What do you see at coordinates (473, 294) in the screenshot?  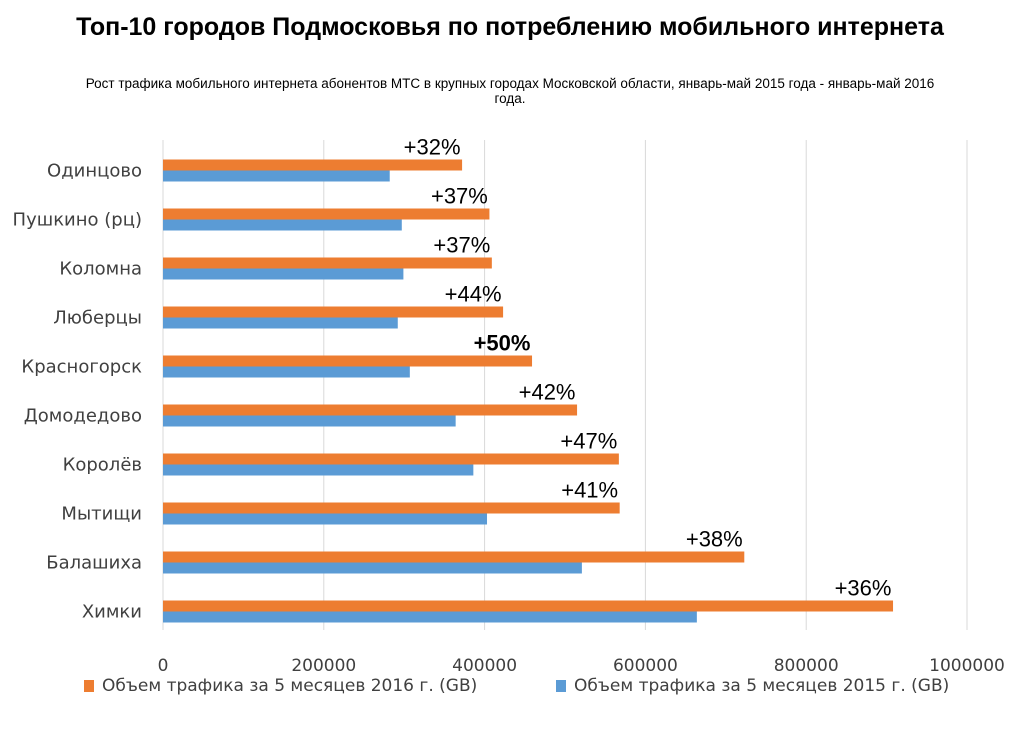 I see `growth-label: +44%` at bounding box center [473, 294].